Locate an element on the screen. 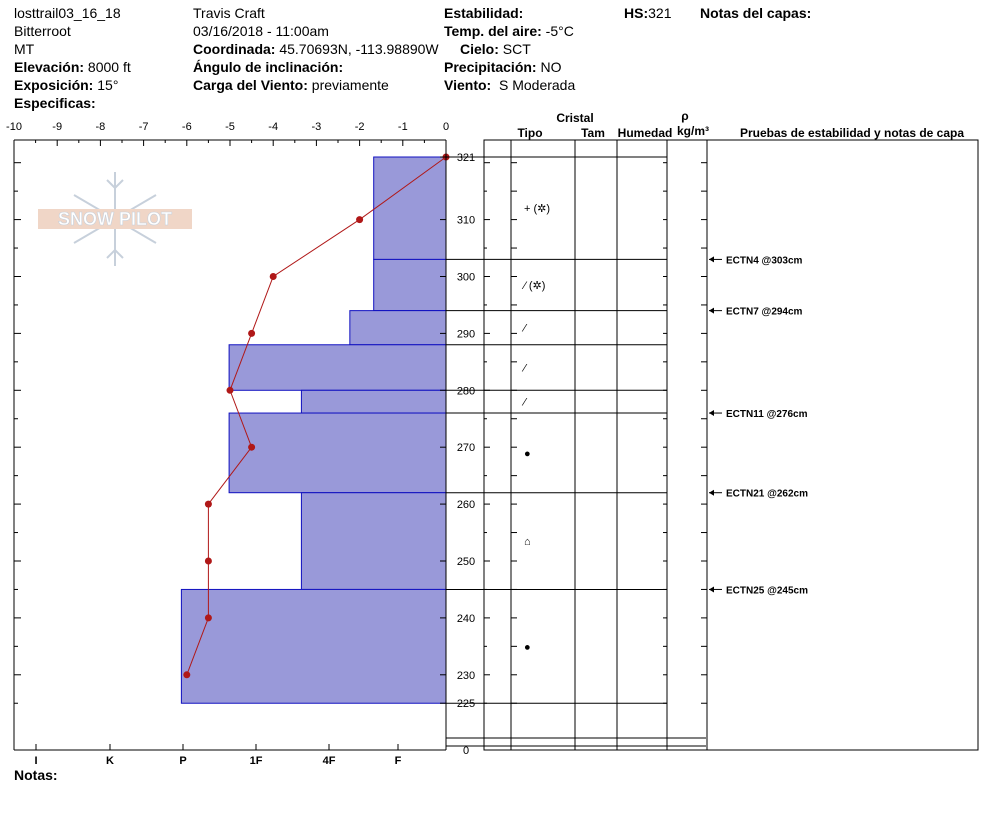  height-tick-label: 270 is located at coordinates (466, 448).